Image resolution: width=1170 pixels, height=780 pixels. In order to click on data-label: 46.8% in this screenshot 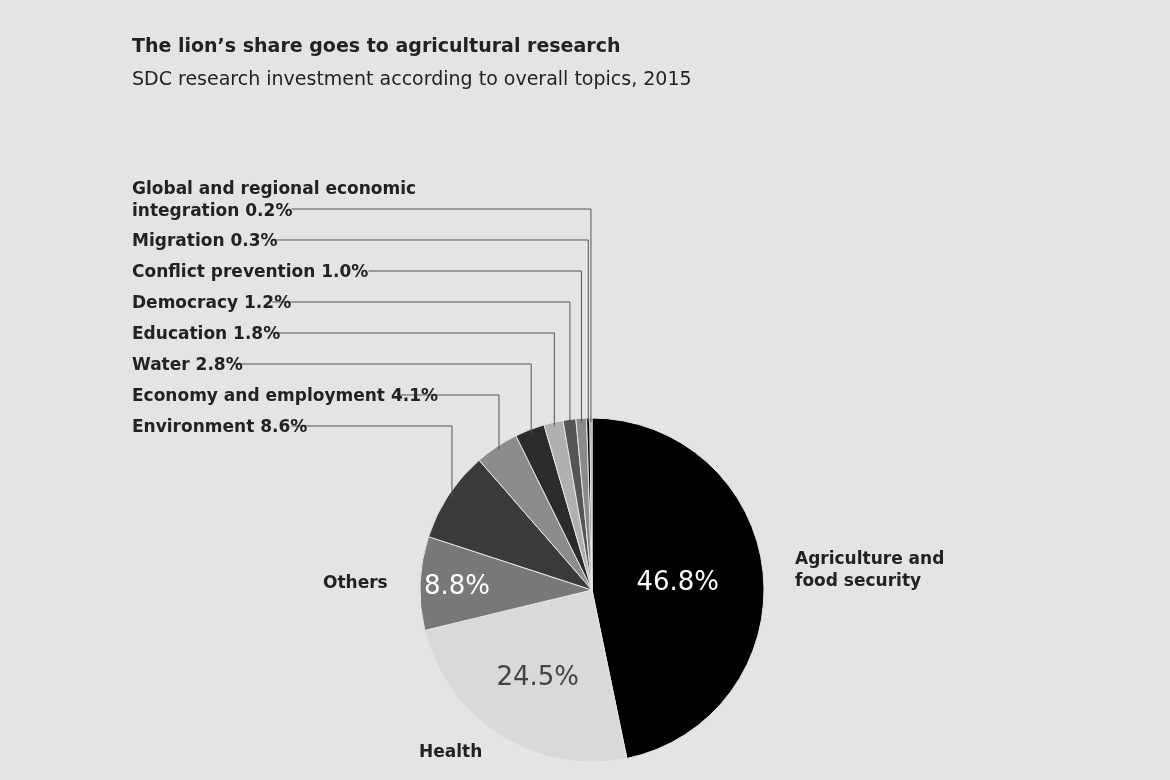, I will do `click(678, 581)`.